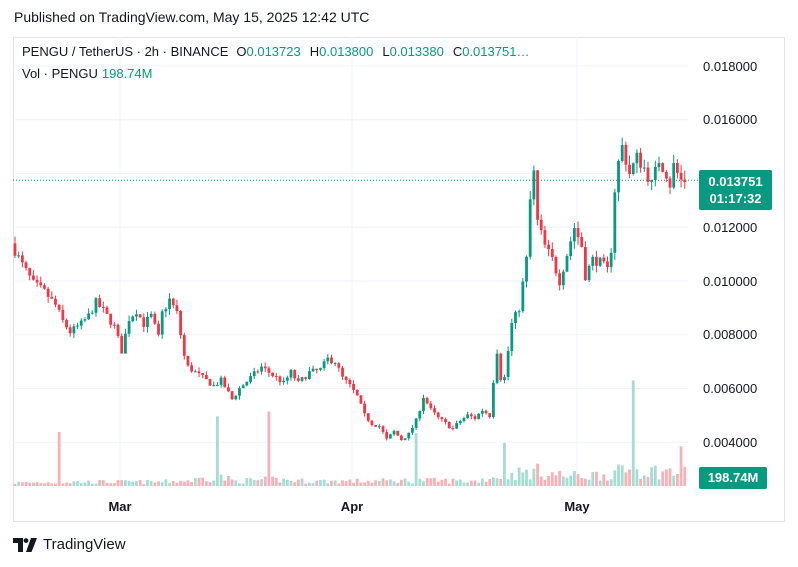 The image size is (798, 567). What do you see at coordinates (69, 544) in the screenshot?
I see `tradingview-logo: TradingView` at bounding box center [69, 544].